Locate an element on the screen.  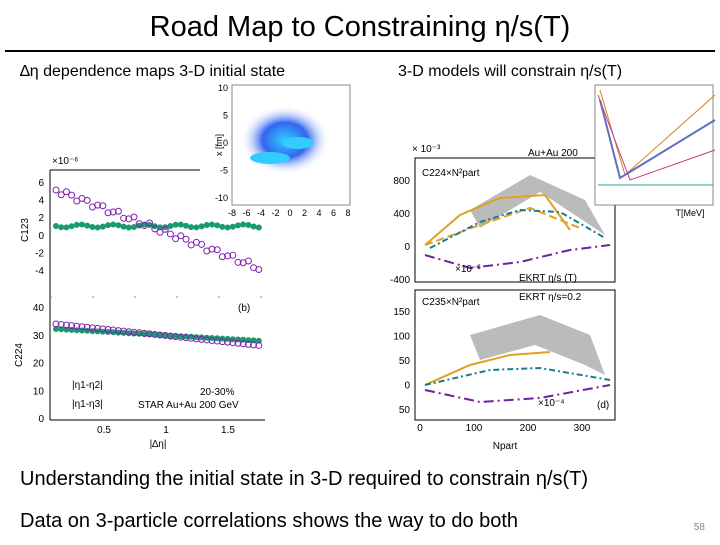
label: 6 is located at coordinates (333, 213).